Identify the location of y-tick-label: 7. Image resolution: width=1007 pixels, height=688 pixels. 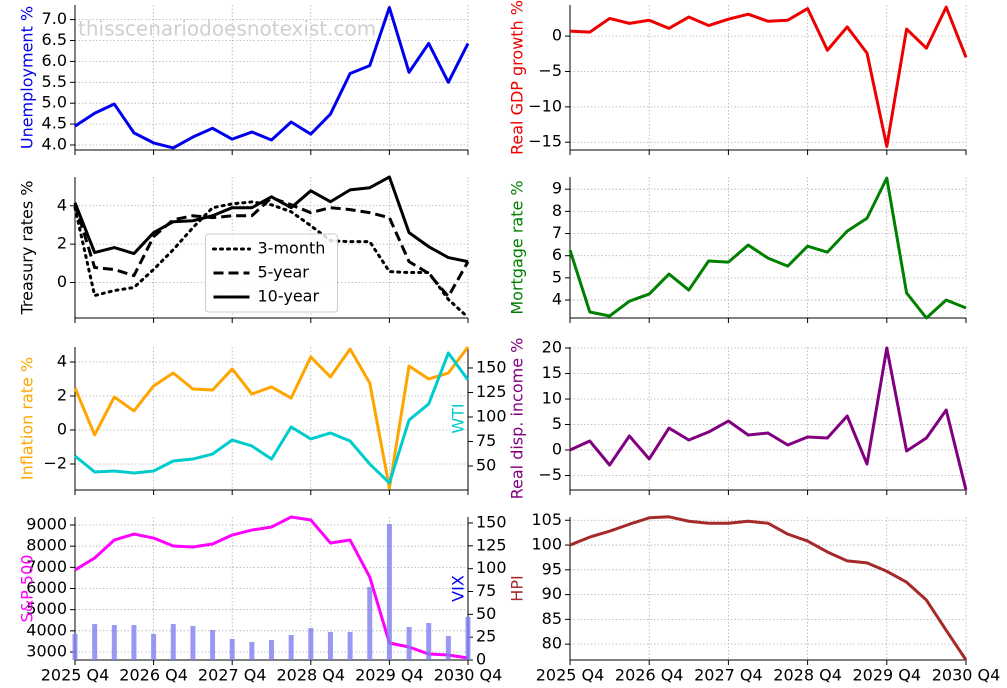
(557, 232).